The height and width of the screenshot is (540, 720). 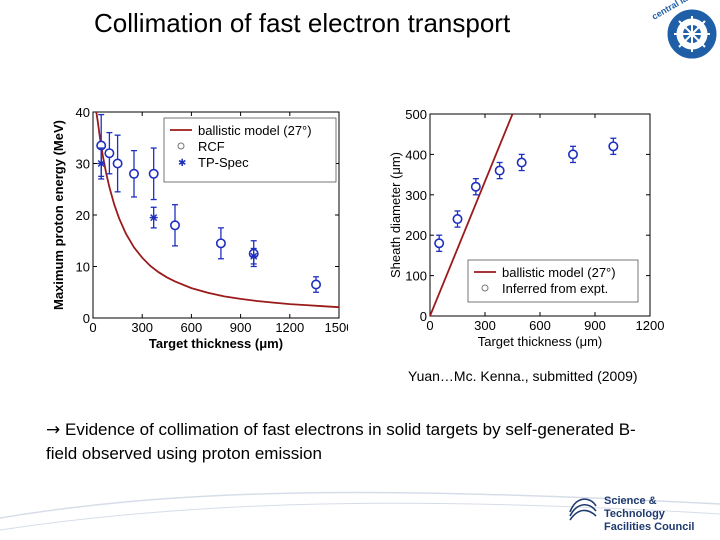 I want to click on y-tick-label: 10, so click(x=83, y=267).